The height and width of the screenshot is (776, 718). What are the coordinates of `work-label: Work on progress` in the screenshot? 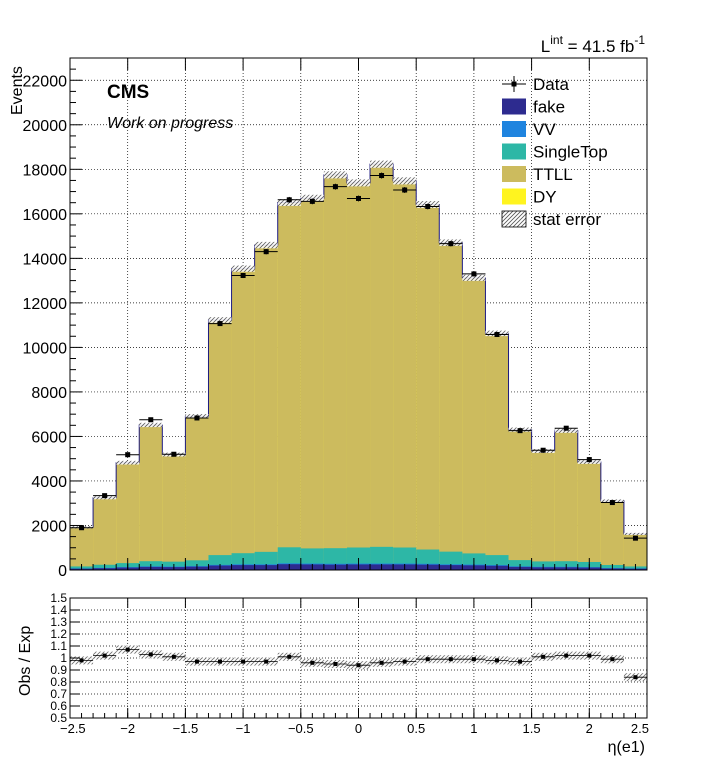 It's located at (170, 123).